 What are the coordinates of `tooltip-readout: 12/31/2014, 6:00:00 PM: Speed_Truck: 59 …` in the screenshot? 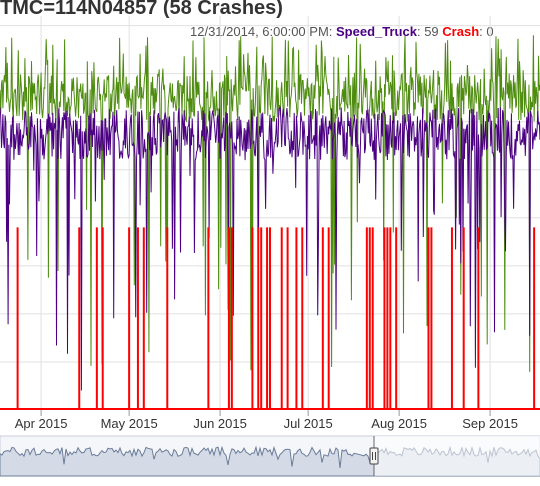 It's located at (342, 31).